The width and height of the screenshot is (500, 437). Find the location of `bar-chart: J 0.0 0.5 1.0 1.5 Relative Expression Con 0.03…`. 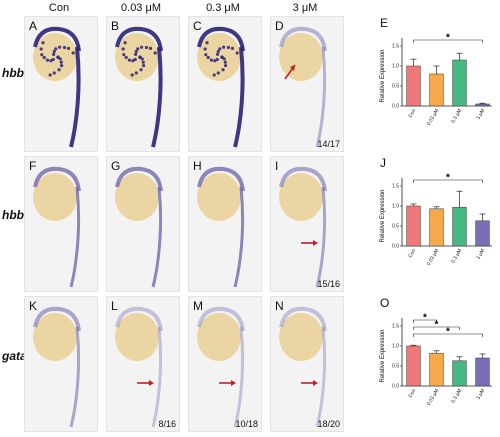

bar-chart: J 0.0 0.5 1.0 1.5 Relative Expression Con 0.03… is located at coordinates (427, 223).